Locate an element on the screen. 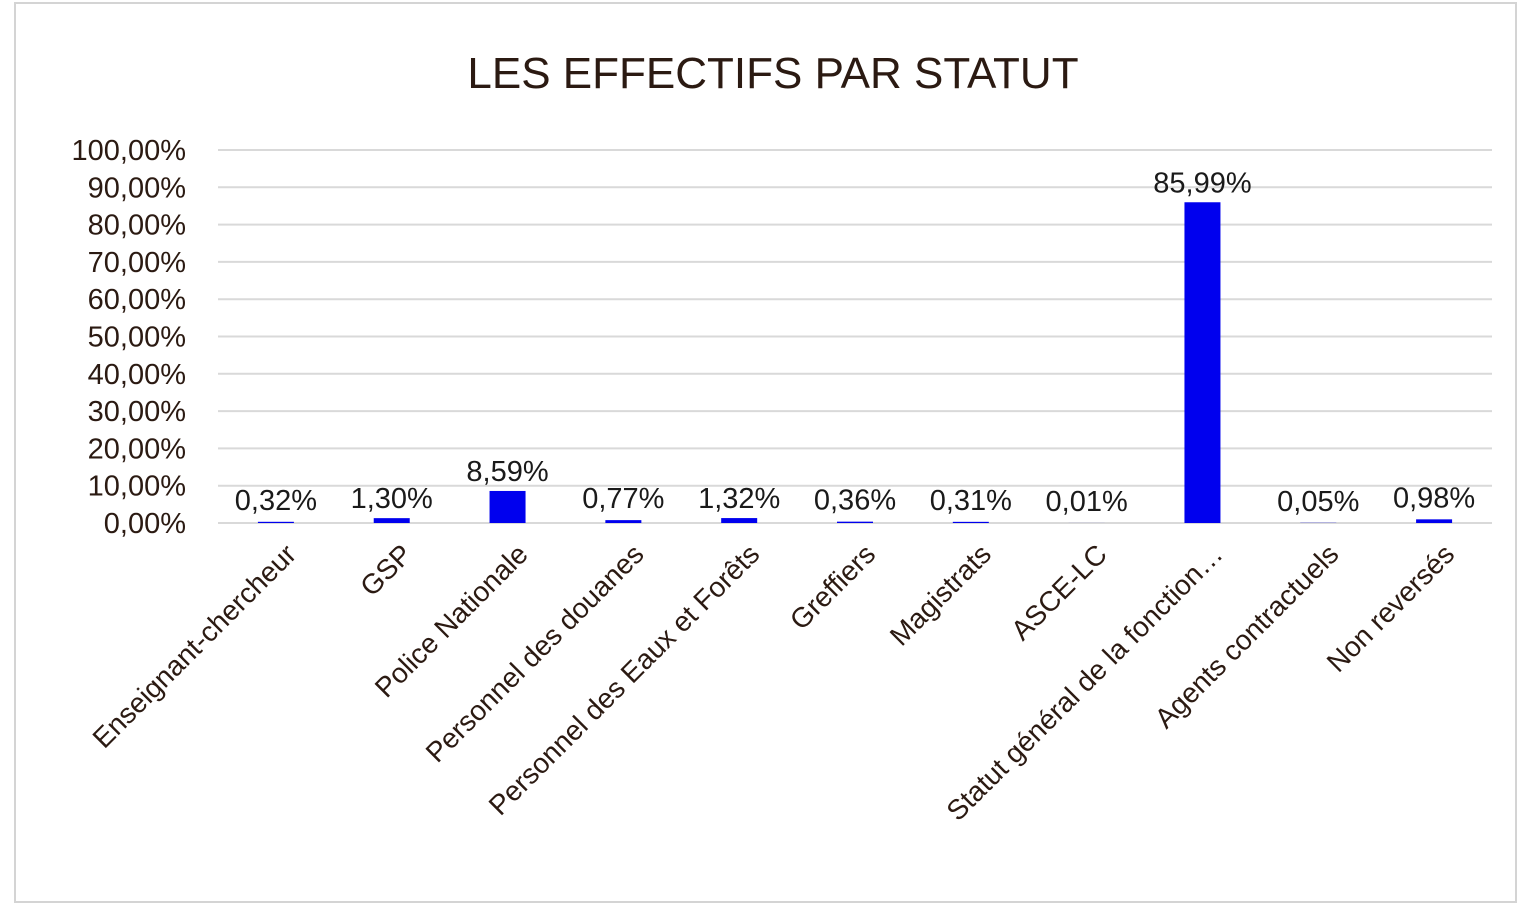 Image resolution: width=1536 pixels, height=916 pixels. data-label: 0,77% is located at coordinates (623, 499).